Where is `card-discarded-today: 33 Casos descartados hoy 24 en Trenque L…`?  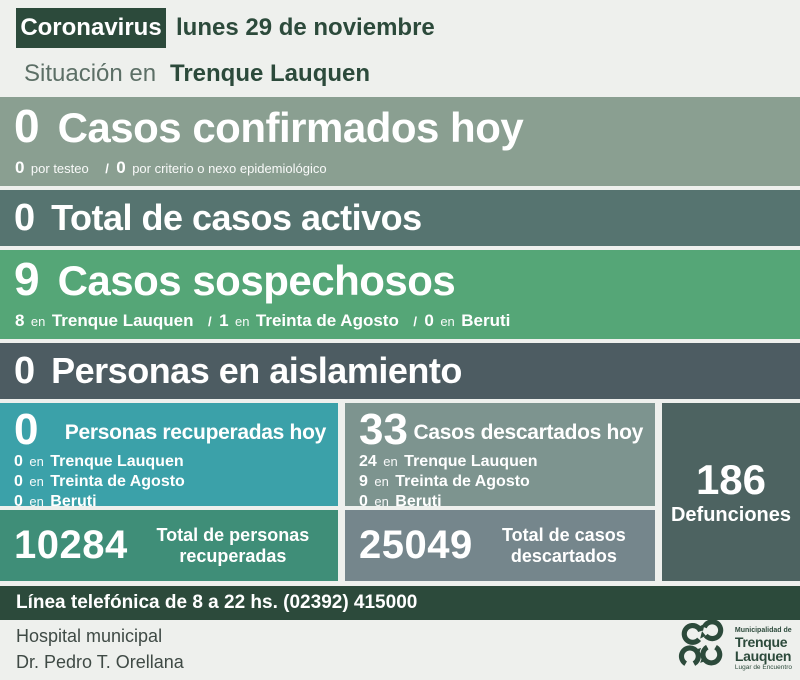 card-discarded-today: 33 Casos descartados hoy 24 en Trenque L… is located at coordinates (500, 456).